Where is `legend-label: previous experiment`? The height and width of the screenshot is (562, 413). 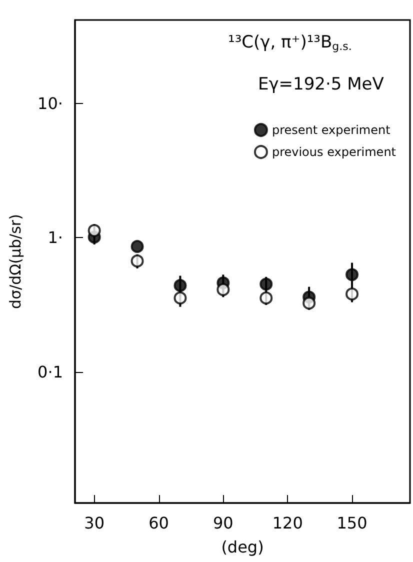 legend-label: previous experiment is located at coordinates (334, 152).